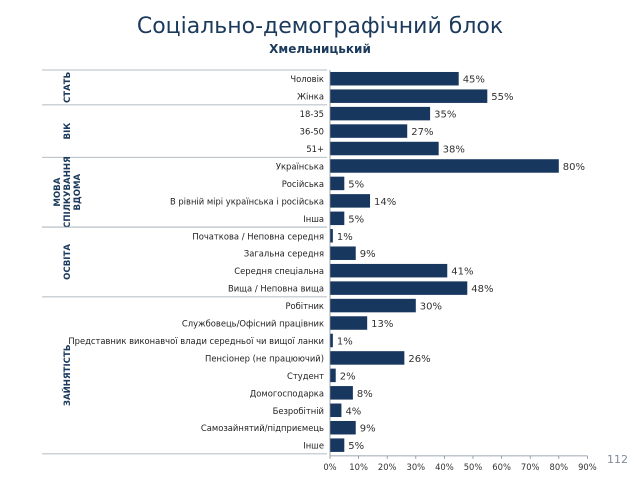  Describe the element at coordinates (419, 359) in the screenshot. I see `data-label: 26%` at that location.